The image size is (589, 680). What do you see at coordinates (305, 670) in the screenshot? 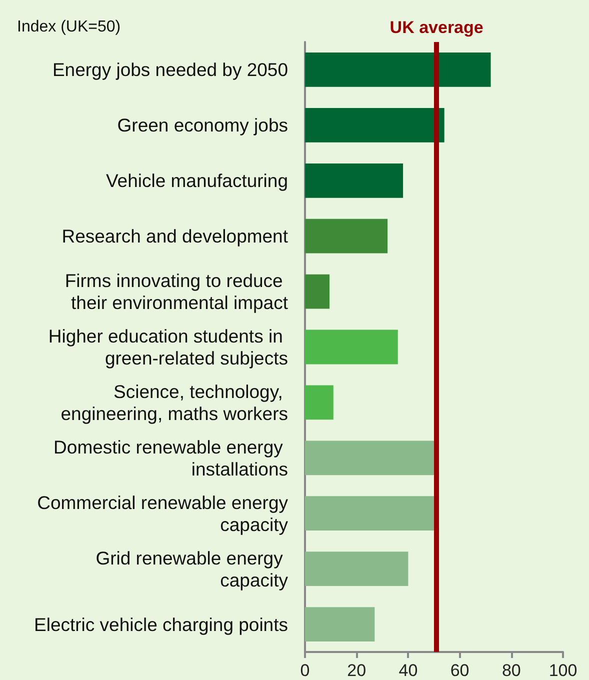
I see `x-tick-label: 0` at bounding box center [305, 670].